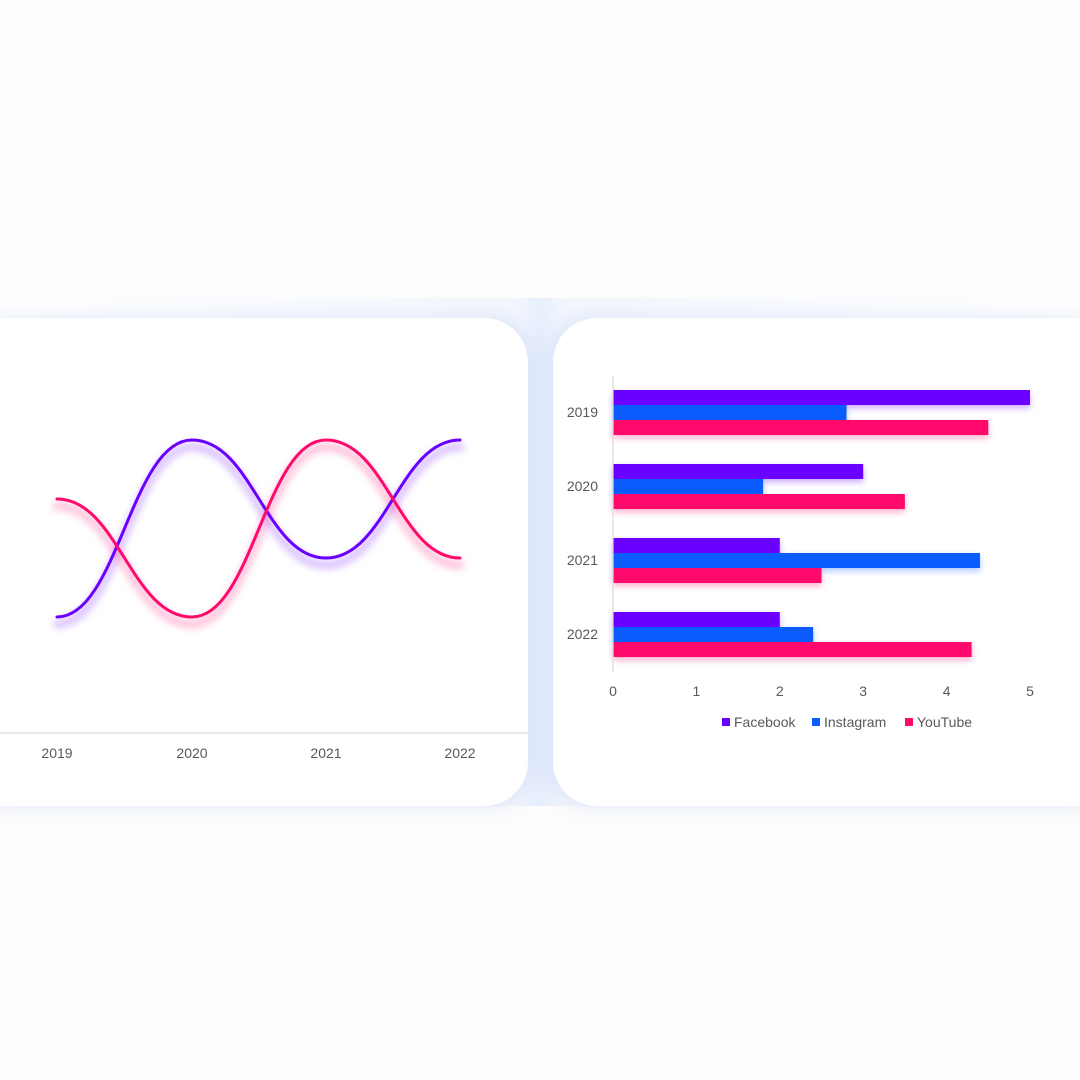 The image size is (1080, 1080). Describe the element at coordinates (613, 691) in the screenshot. I see `bar-x-tick-label: 0` at that location.